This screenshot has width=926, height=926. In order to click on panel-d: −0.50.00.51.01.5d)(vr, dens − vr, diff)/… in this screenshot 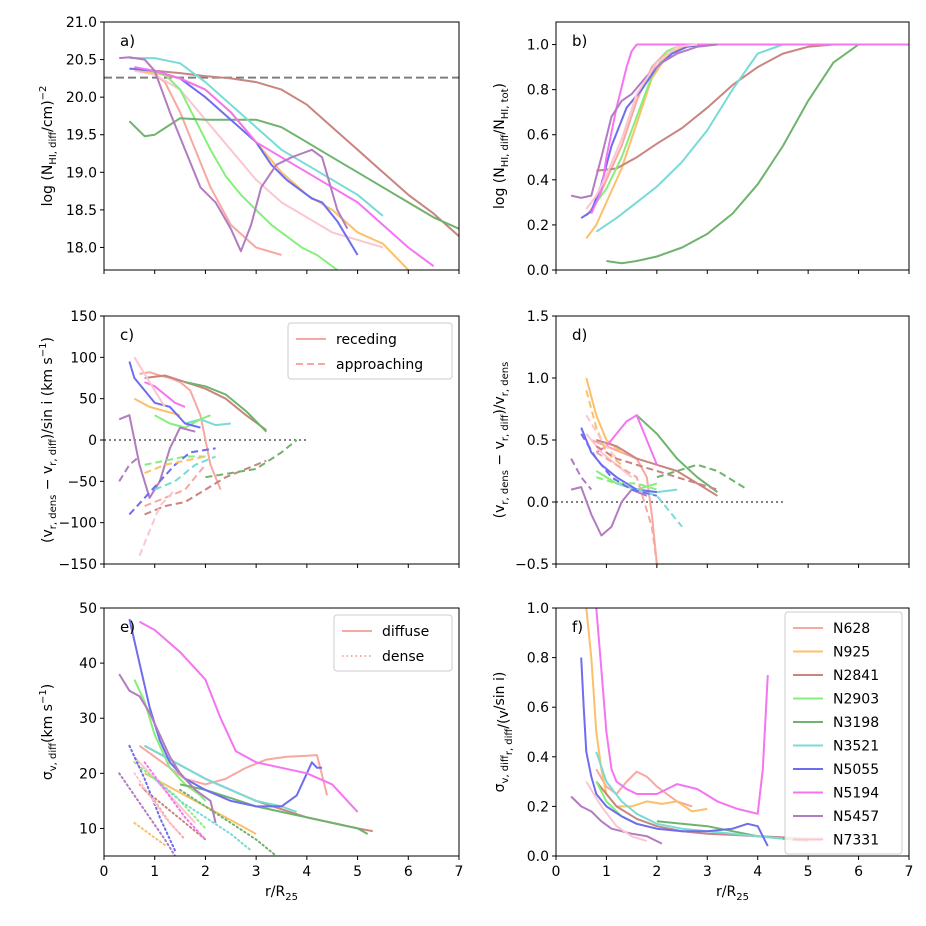, I will do `click(701, 441)`.